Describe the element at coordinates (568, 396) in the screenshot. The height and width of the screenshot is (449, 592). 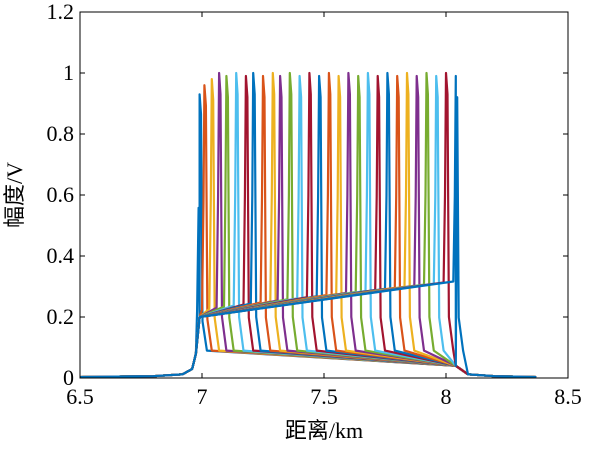
I see `x-tick-label: 8.5` at that location.